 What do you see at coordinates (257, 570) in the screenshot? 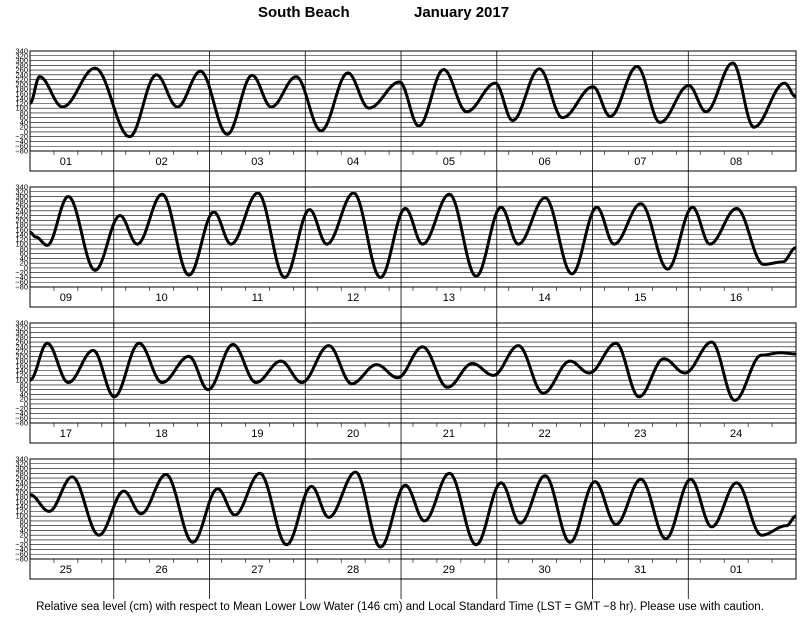
I see `day-label: 27` at bounding box center [257, 570].